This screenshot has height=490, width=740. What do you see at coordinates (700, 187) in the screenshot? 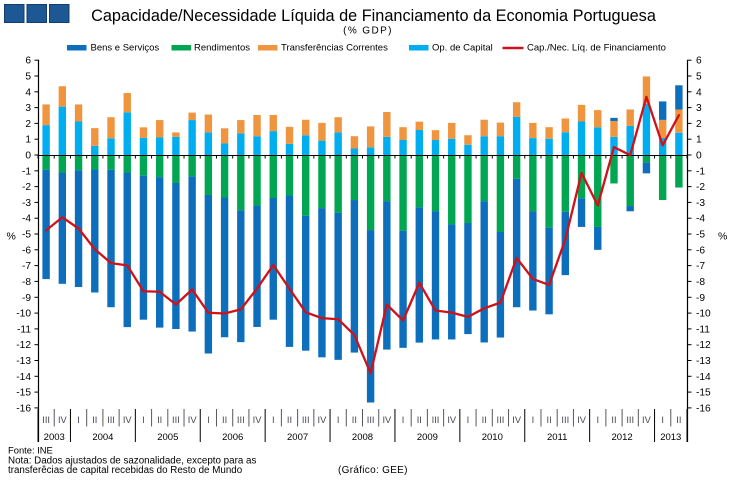
I see `svg-text: -2` at bounding box center [700, 187].